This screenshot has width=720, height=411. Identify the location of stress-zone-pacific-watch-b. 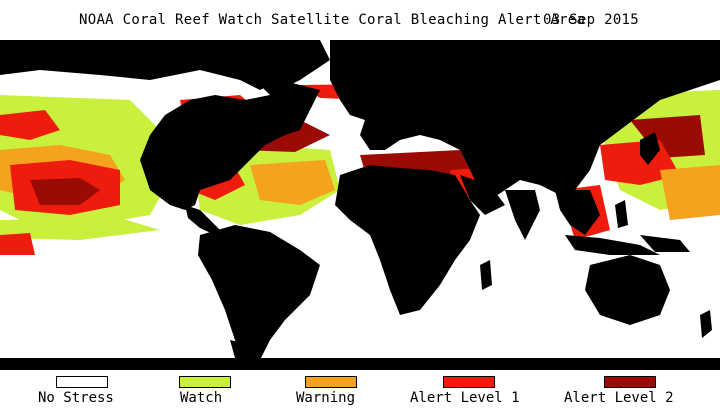
(80, 229).